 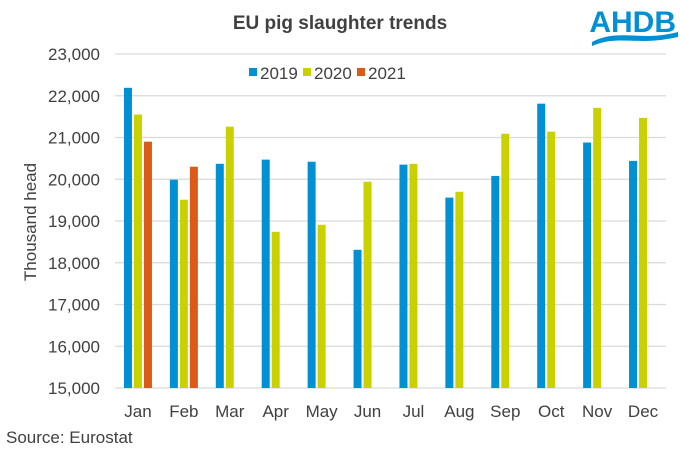 What do you see at coordinates (193, 277) in the screenshot?
I see `bar-2021-feb` at bounding box center [193, 277].